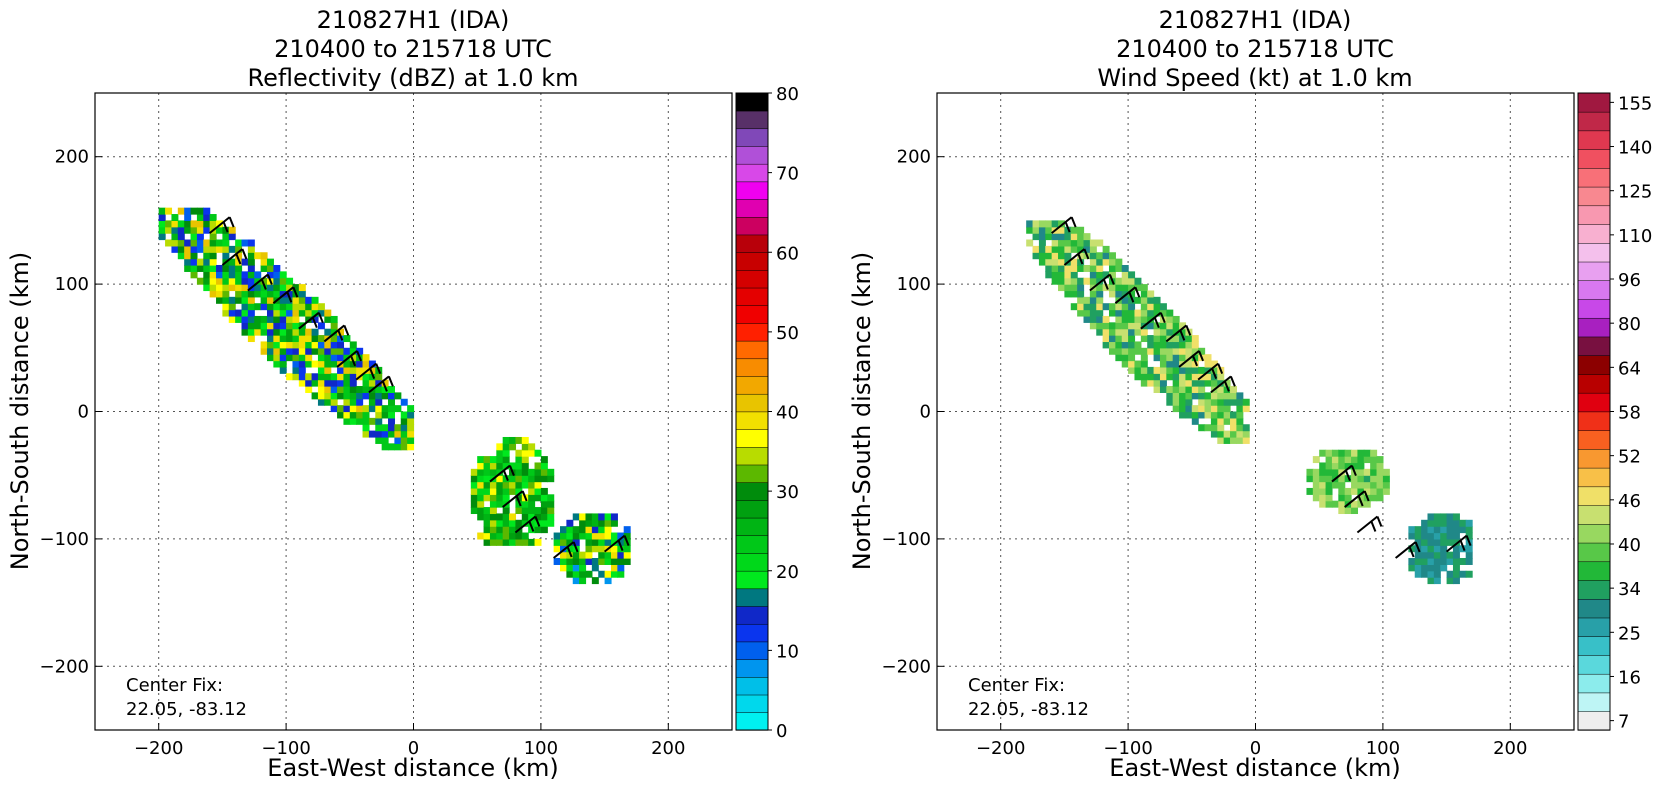 This screenshot has height=787, width=1655. I want to click on x-tick-label: 100, so click(1383, 748).